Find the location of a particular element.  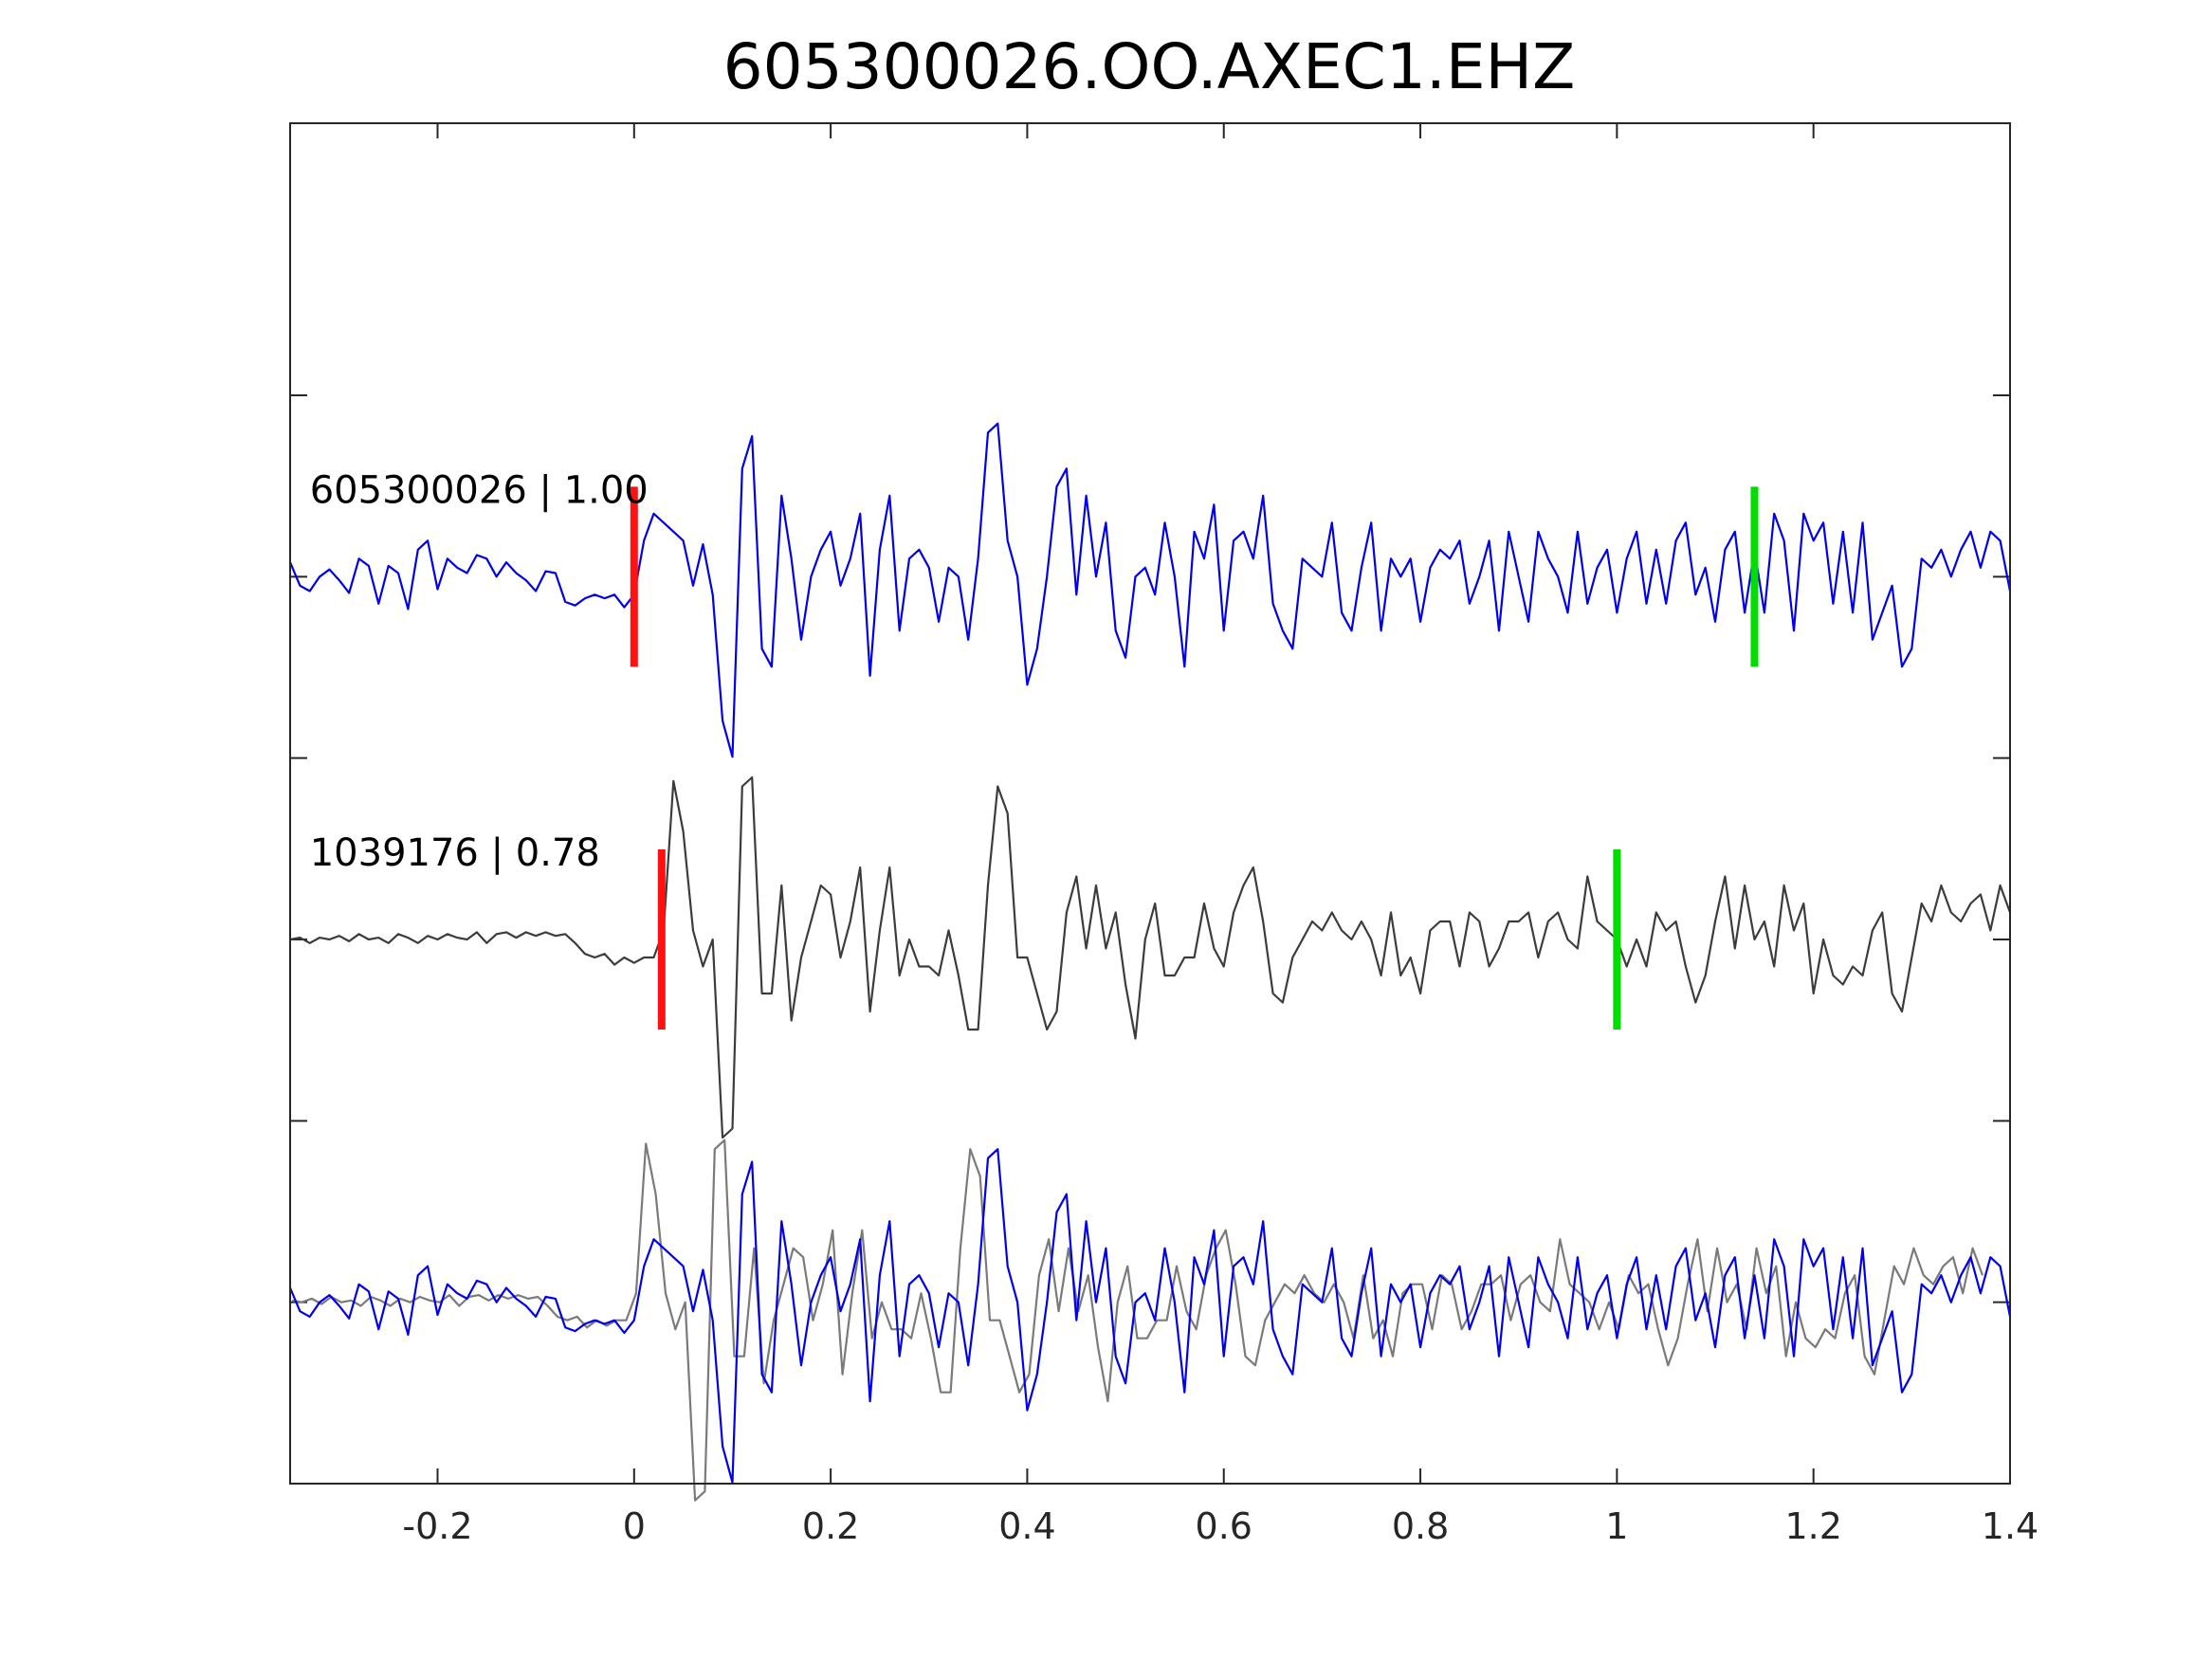

x-tick-label: 1.4 is located at coordinates (2010, 1526).